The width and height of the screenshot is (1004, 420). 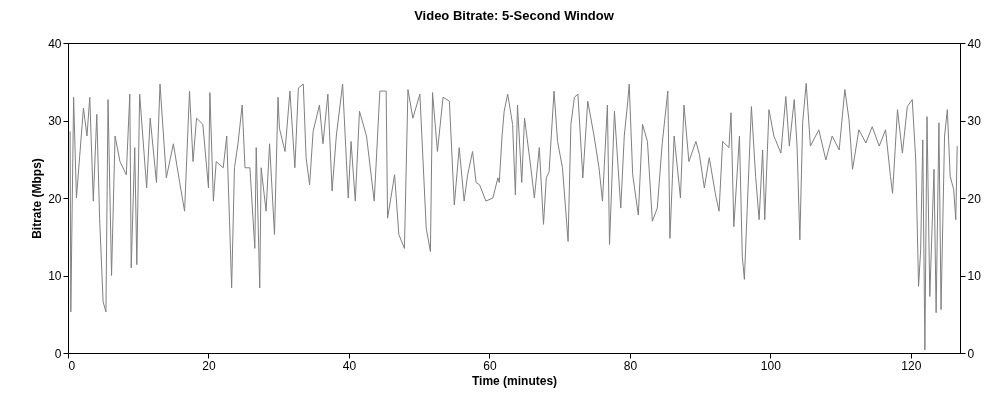 What do you see at coordinates (55, 276) in the screenshot?
I see `y-tick-label: 10` at bounding box center [55, 276].